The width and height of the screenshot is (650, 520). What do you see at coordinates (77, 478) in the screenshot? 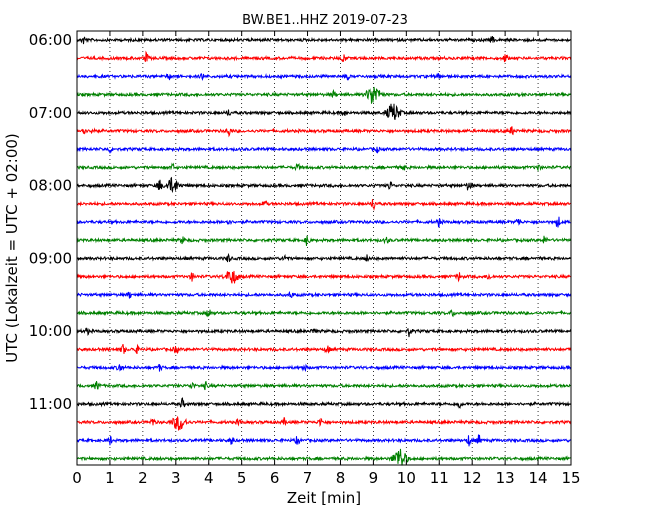
I see `x-tick-label: 0` at bounding box center [77, 478].